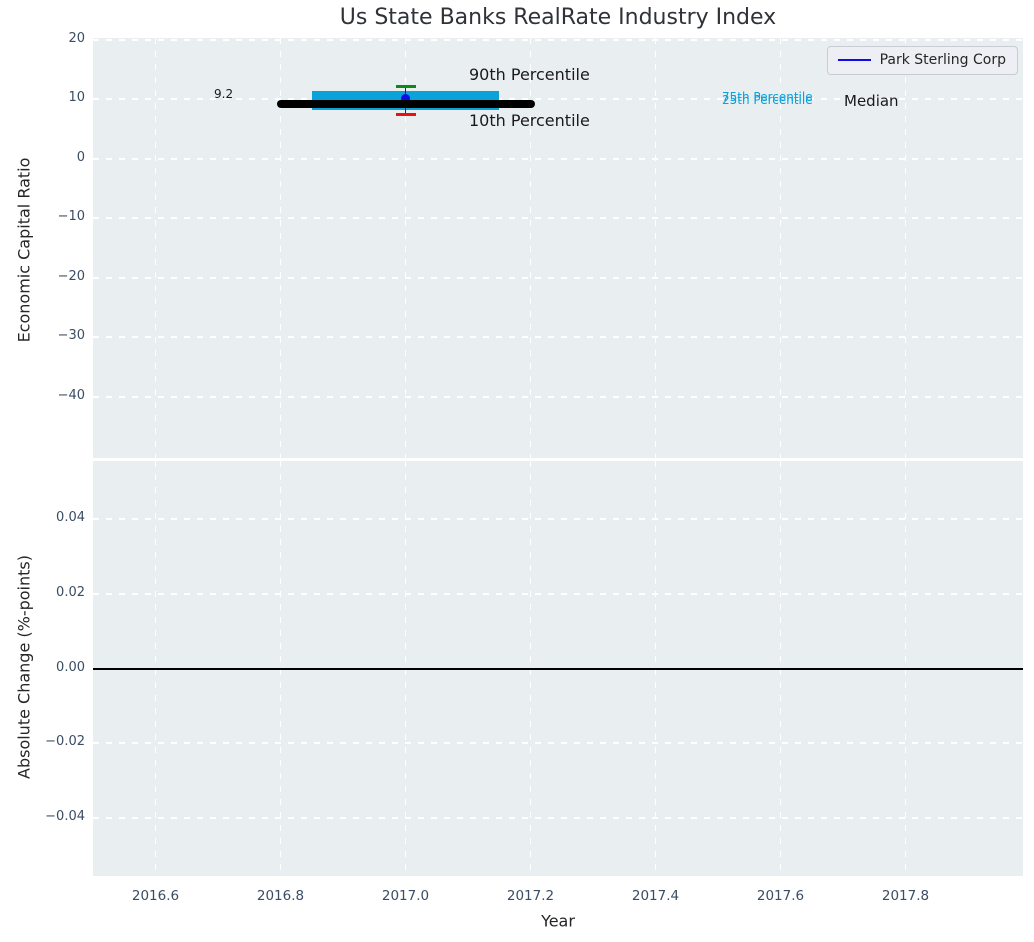  I want to click on x-tick-label: 2017.4, so click(655, 896).